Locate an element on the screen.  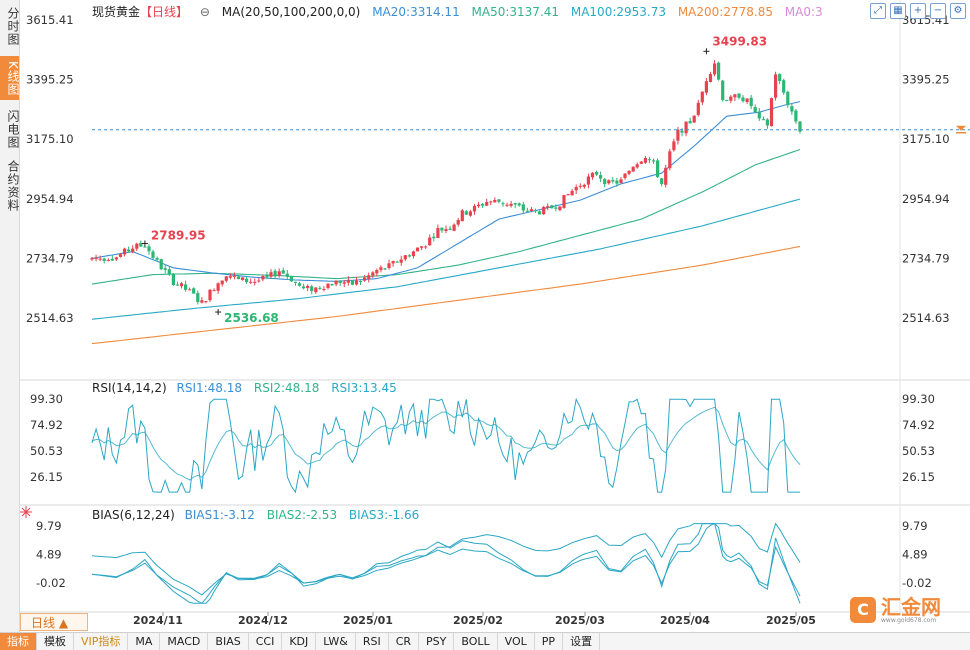
indicator-tab-7: KDJ is located at coordinates (299, 641).